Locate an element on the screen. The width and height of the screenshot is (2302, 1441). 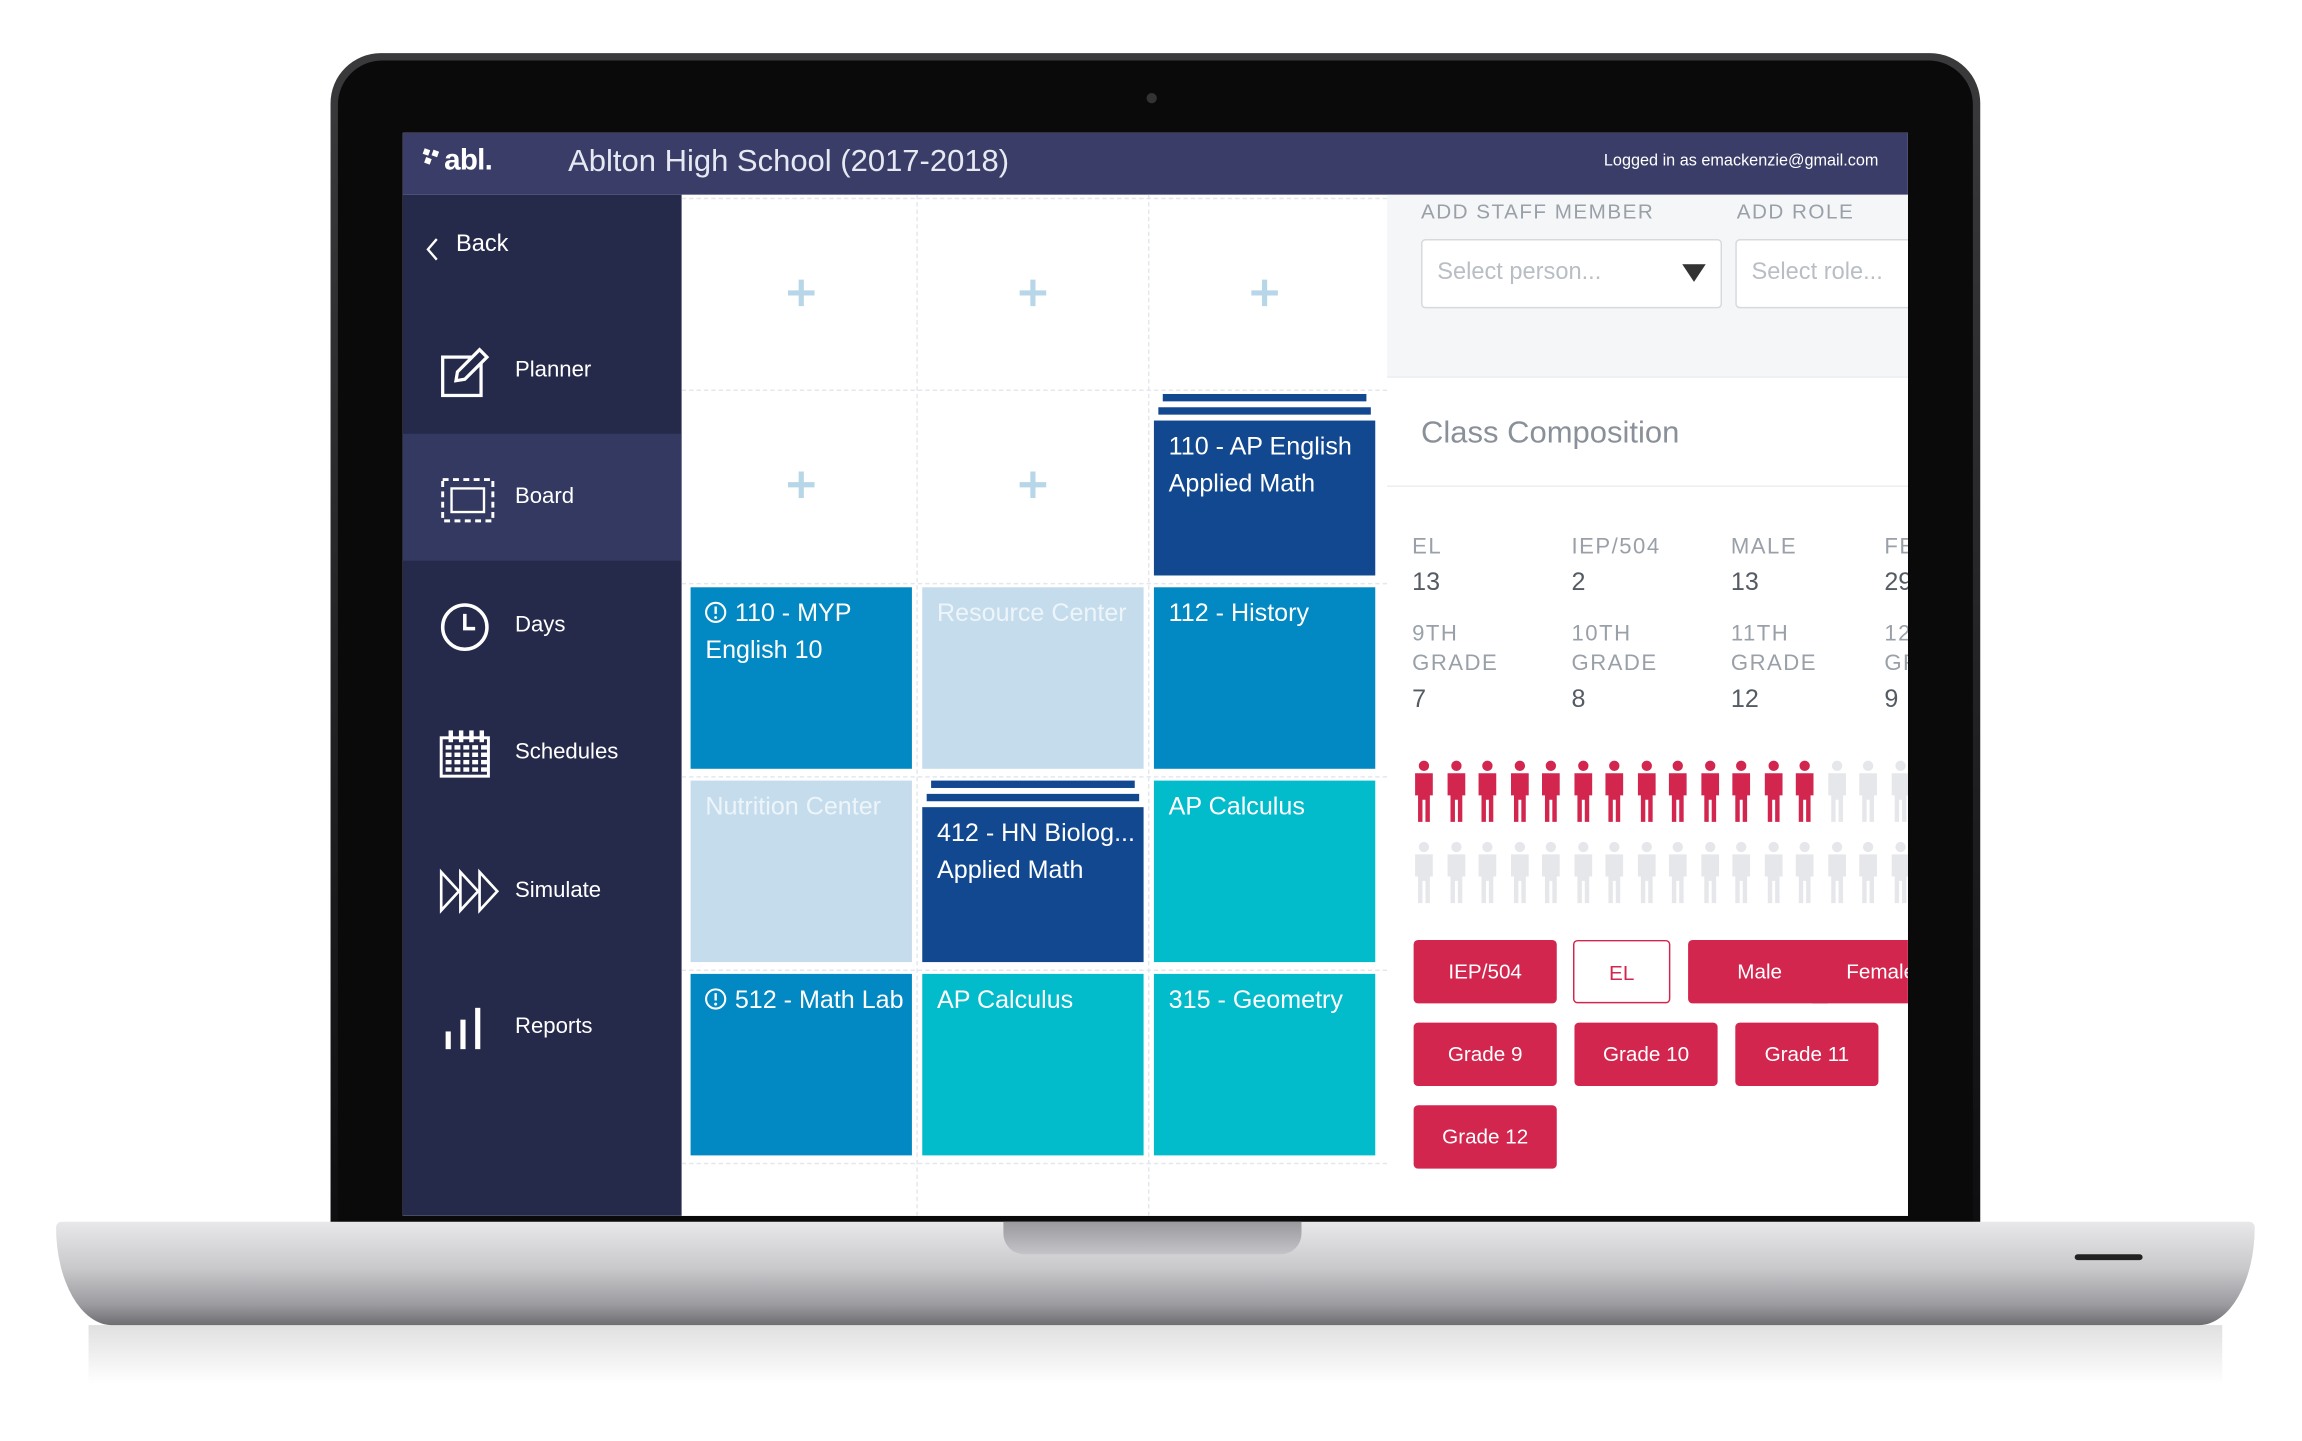
class-label: 512 - Math Lab is located at coordinates (819, 999).